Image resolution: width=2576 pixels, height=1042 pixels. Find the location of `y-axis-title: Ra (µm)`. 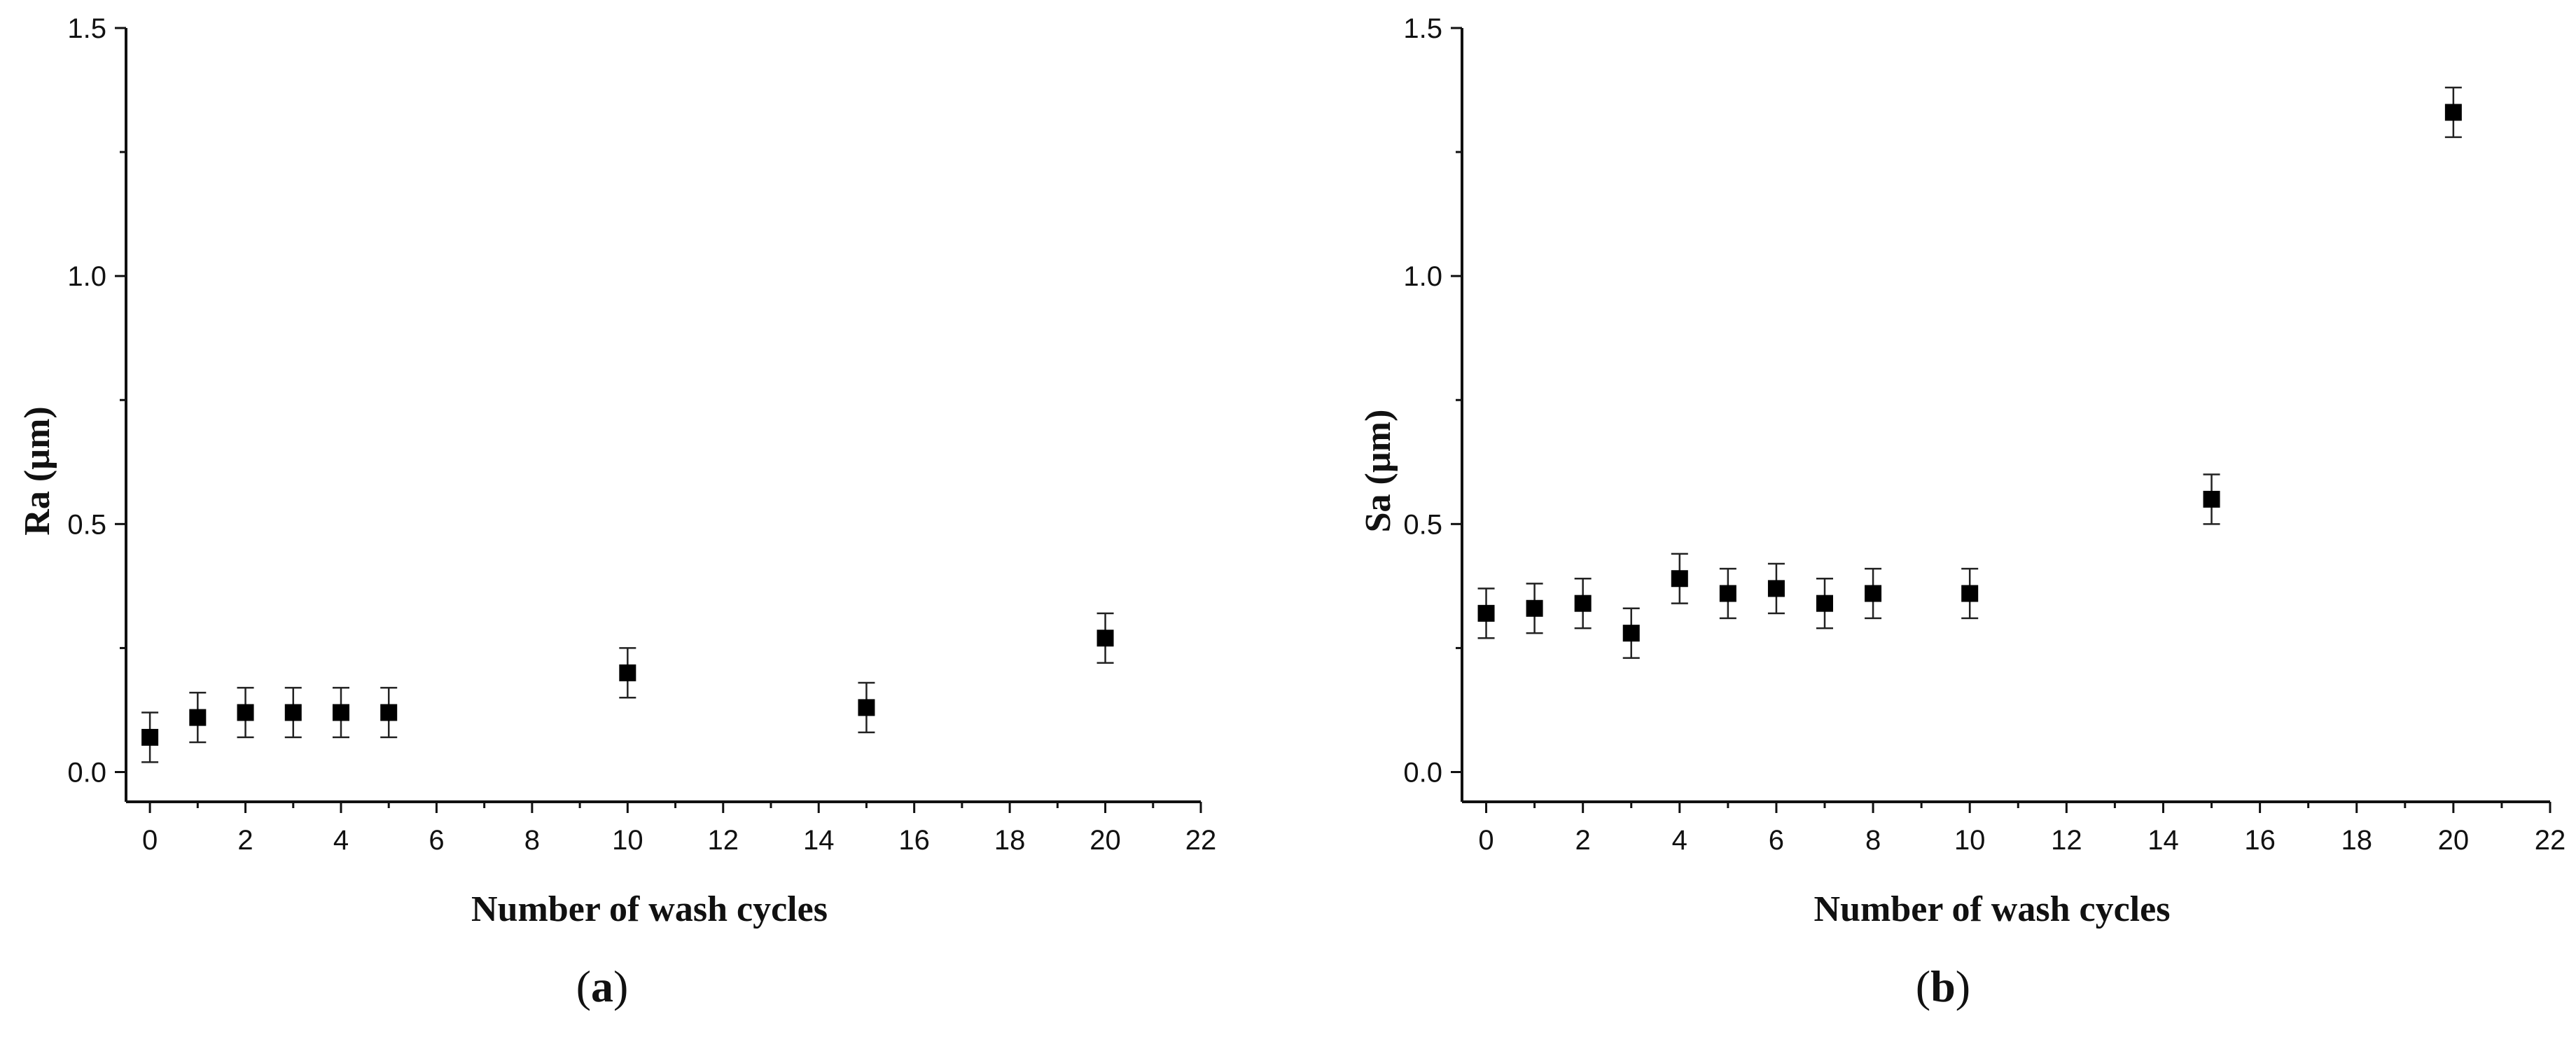

y-axis-title: Ra (µm) is located at coordinates (37, 470).